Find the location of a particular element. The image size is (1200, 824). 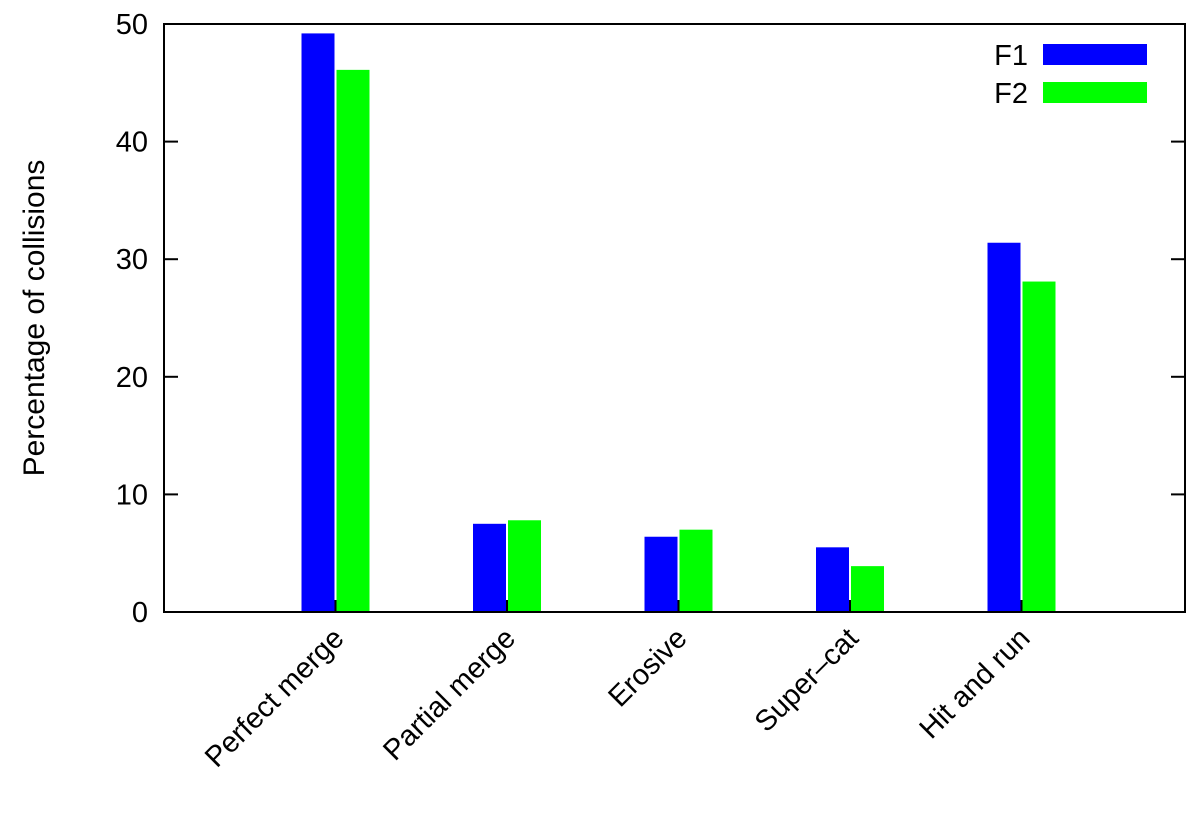

x-category-label: Erosive is located at coordinates (647, 667).